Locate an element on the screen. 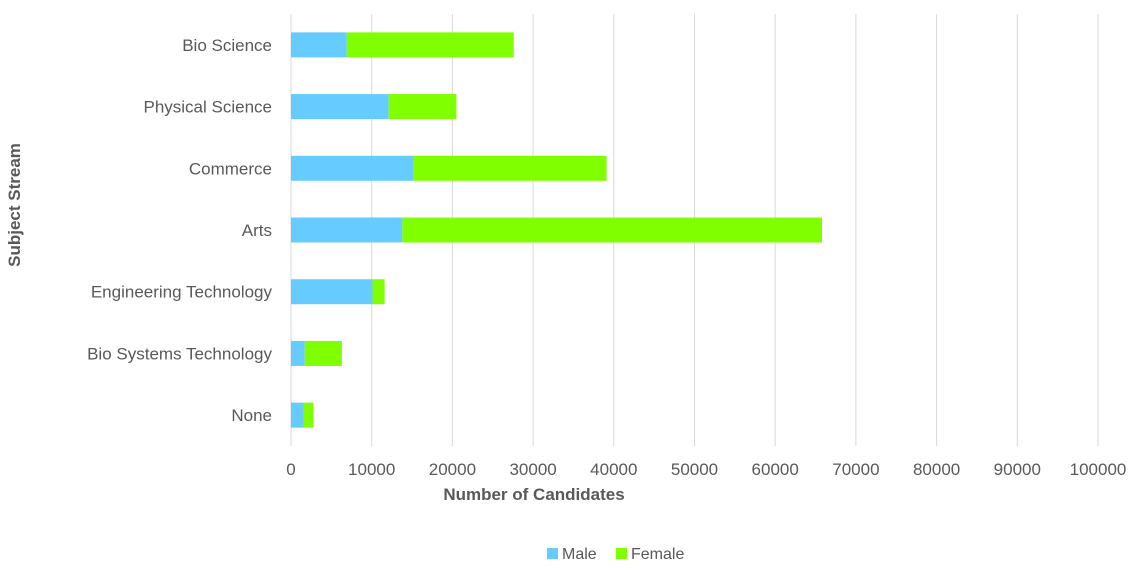 This screenshot has height=570, width=1138. legend: Male Female is located at coordinates (615, 554).